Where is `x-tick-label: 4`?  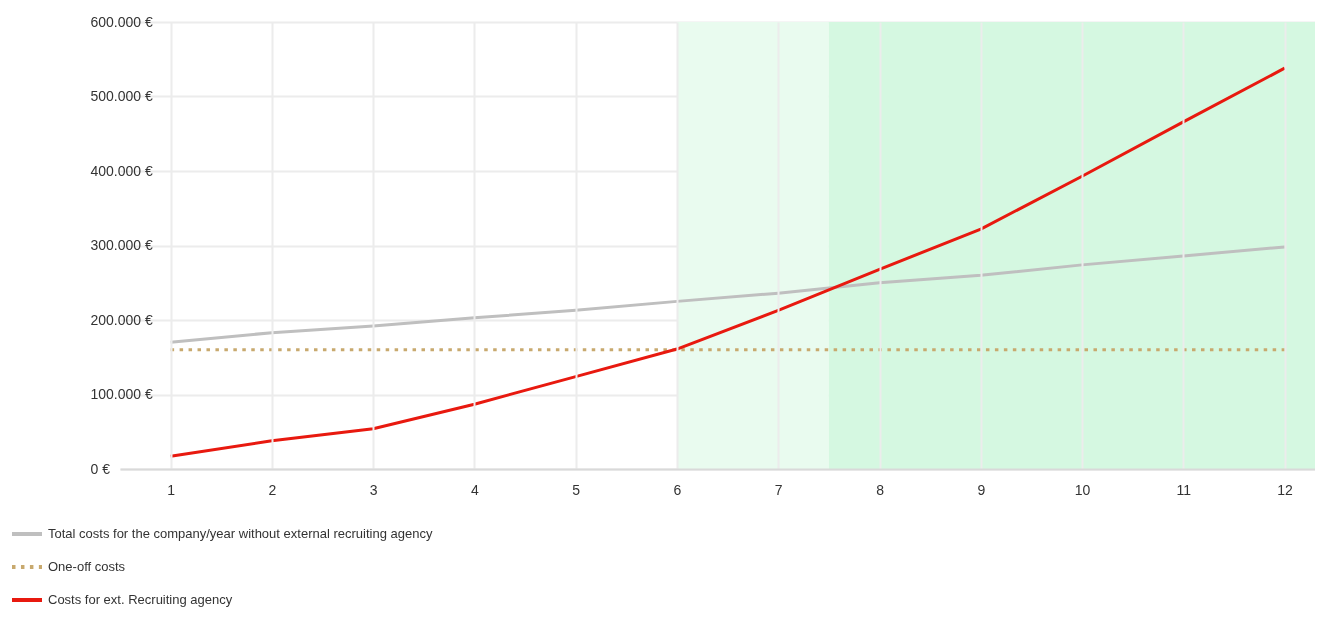
x-tick-label: 4 is located at coordinates (475, 489).